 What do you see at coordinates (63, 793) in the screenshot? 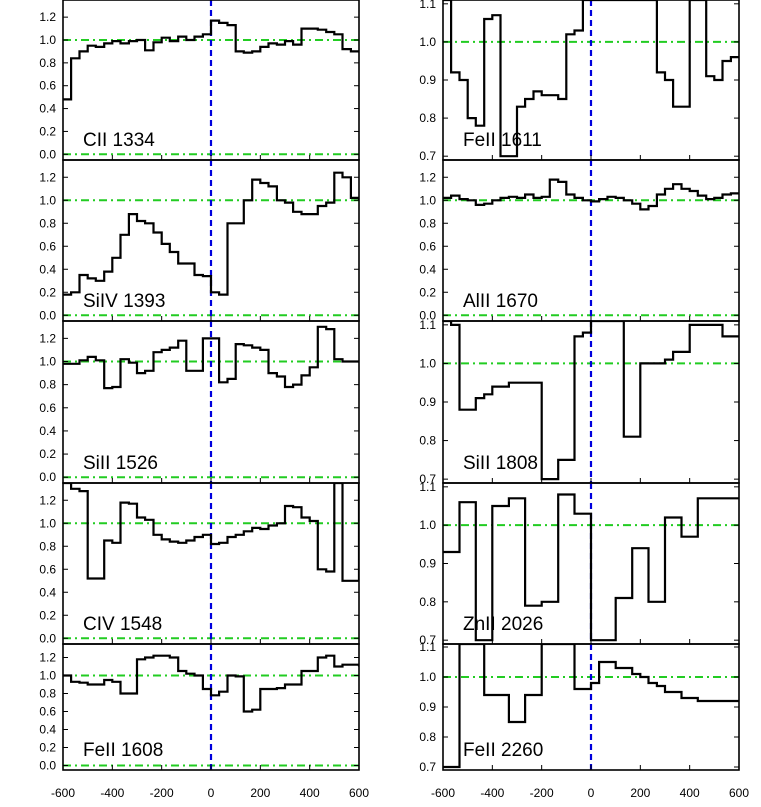
I see `x-tick-label-left-0: -600` at bounding box center [63, 793].